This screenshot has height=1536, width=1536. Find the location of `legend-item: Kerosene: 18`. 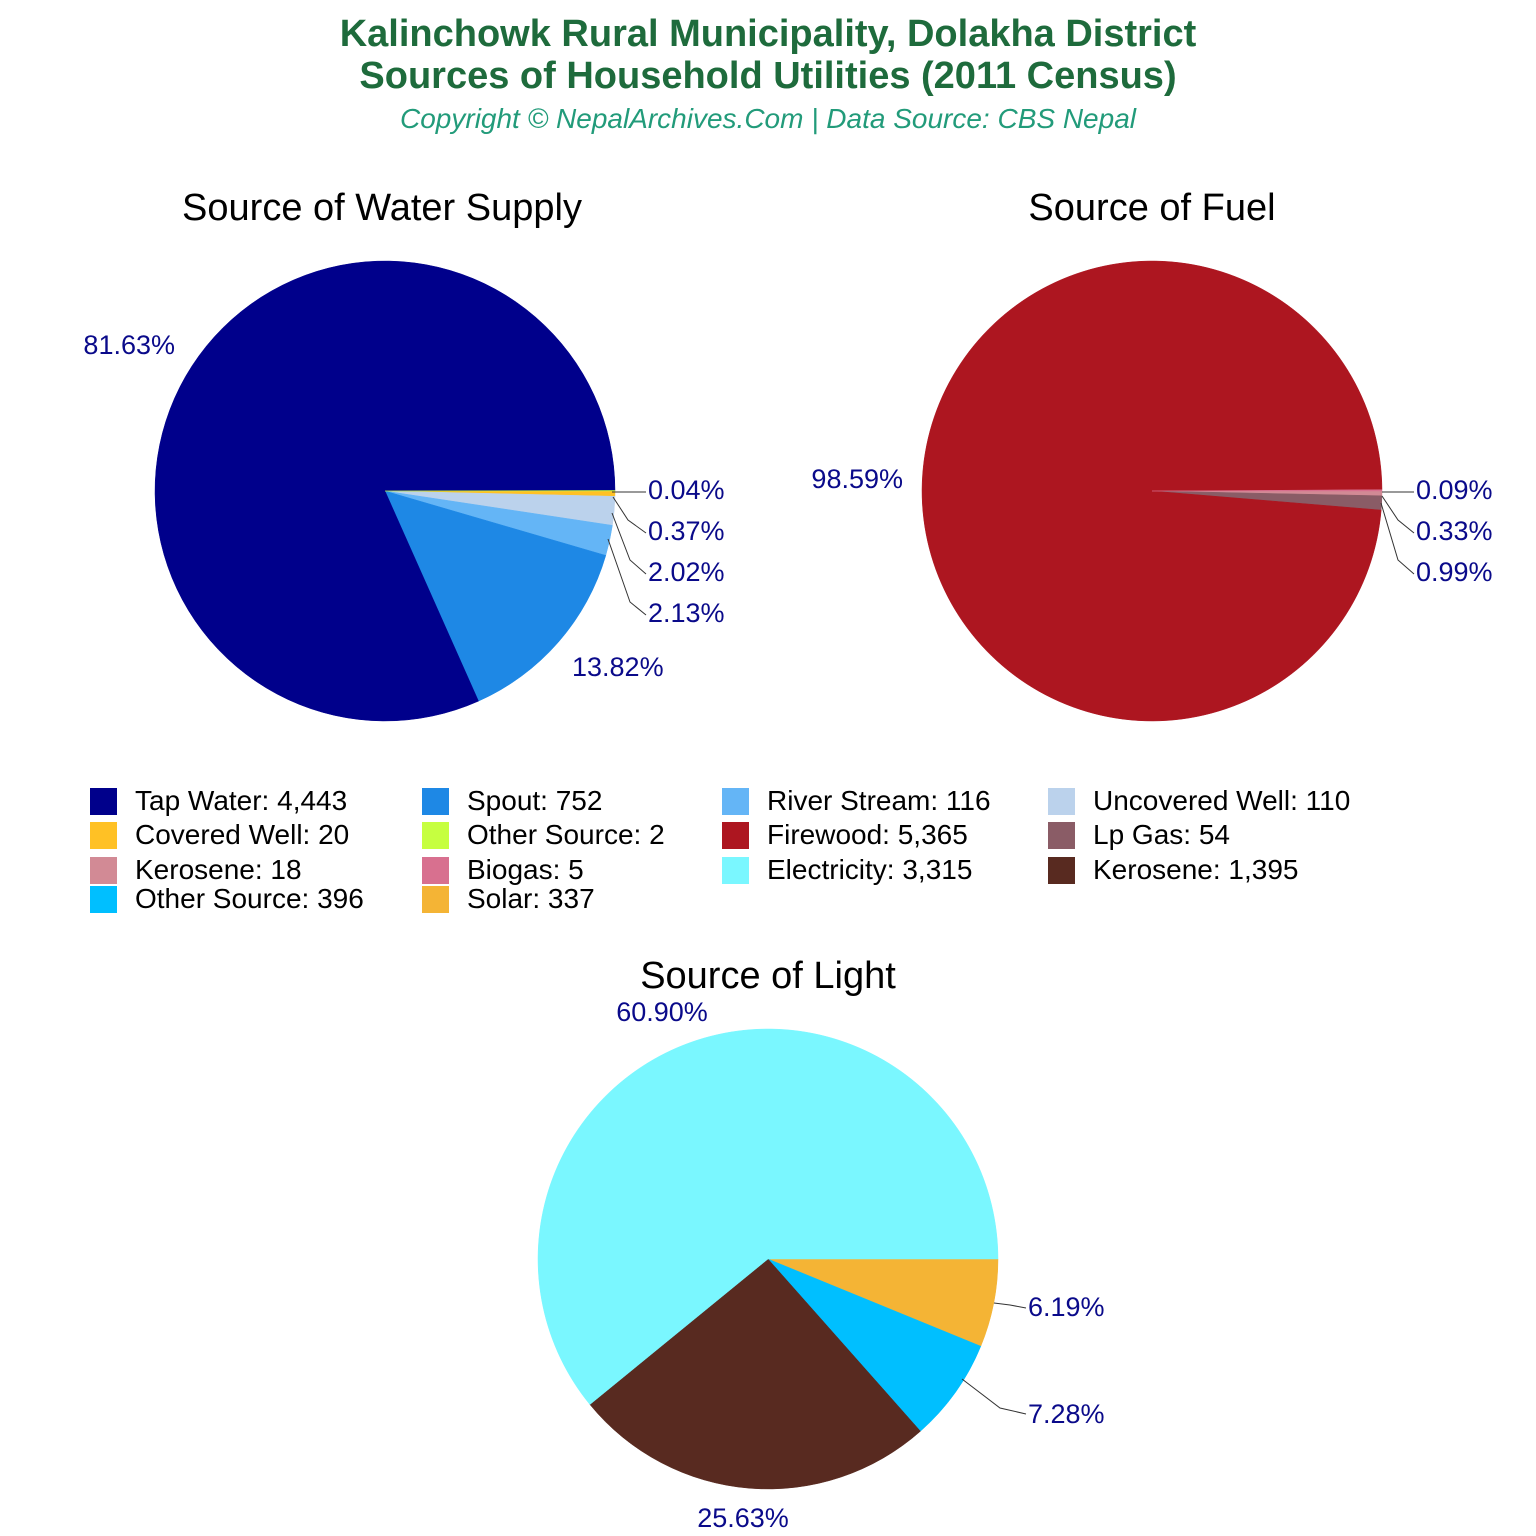

legend-item: Kerosene: 18 is located at coordinates (196, 870).